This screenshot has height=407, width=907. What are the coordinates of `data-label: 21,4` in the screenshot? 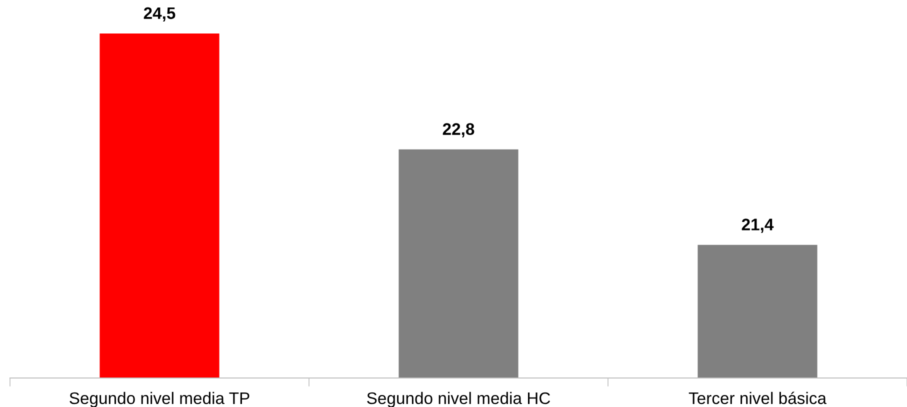 It's located at (758, 225).